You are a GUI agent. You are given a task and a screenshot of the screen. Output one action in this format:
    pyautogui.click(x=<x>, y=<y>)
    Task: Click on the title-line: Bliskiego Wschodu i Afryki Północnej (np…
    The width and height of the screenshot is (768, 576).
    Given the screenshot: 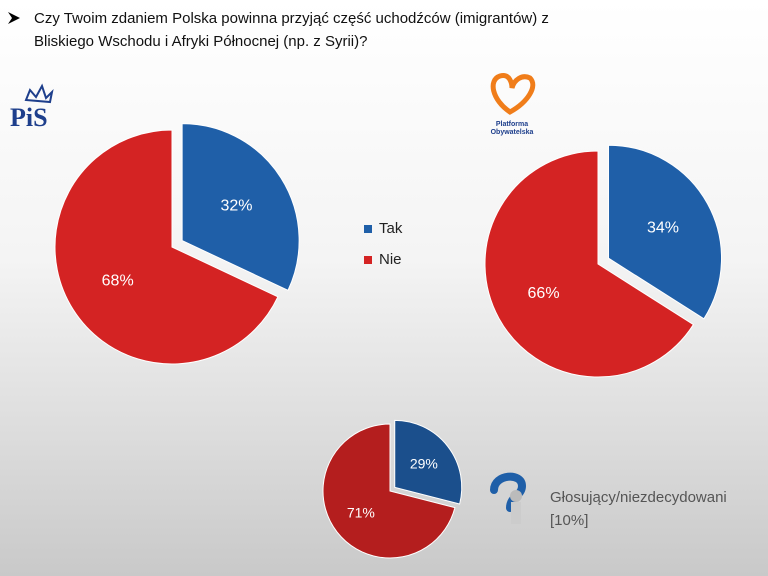 What is the action you would take?
    pyautogui.click(x=200, y=41)
    